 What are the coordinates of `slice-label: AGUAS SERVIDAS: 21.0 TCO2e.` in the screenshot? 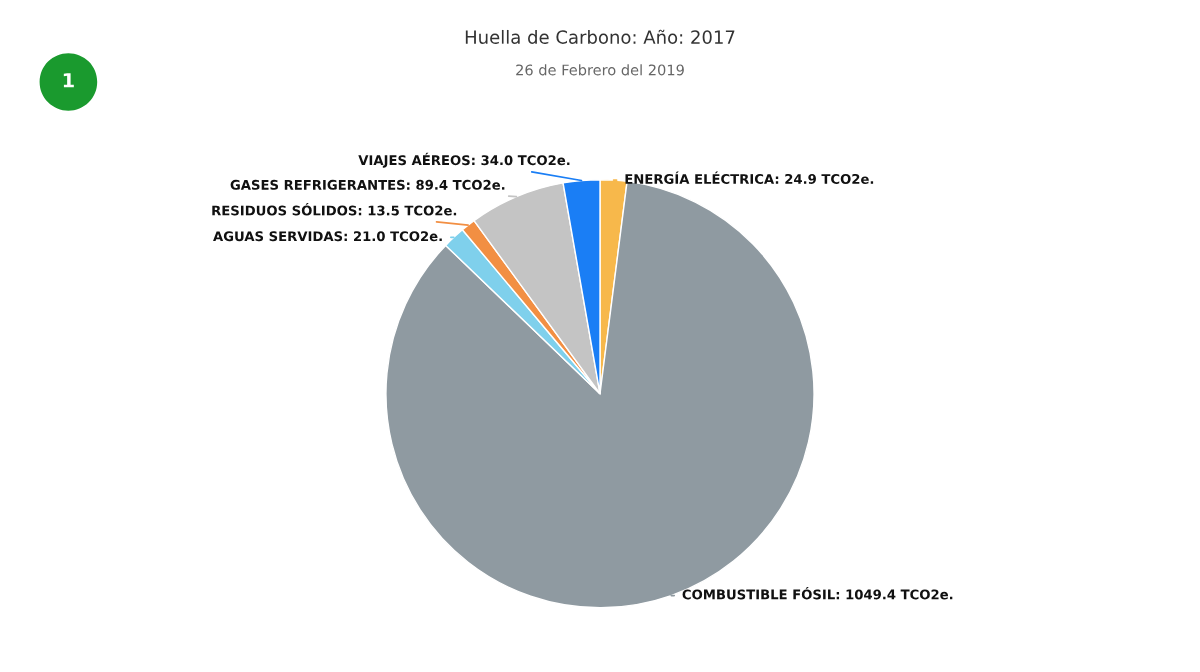 It's located at (327, 236).